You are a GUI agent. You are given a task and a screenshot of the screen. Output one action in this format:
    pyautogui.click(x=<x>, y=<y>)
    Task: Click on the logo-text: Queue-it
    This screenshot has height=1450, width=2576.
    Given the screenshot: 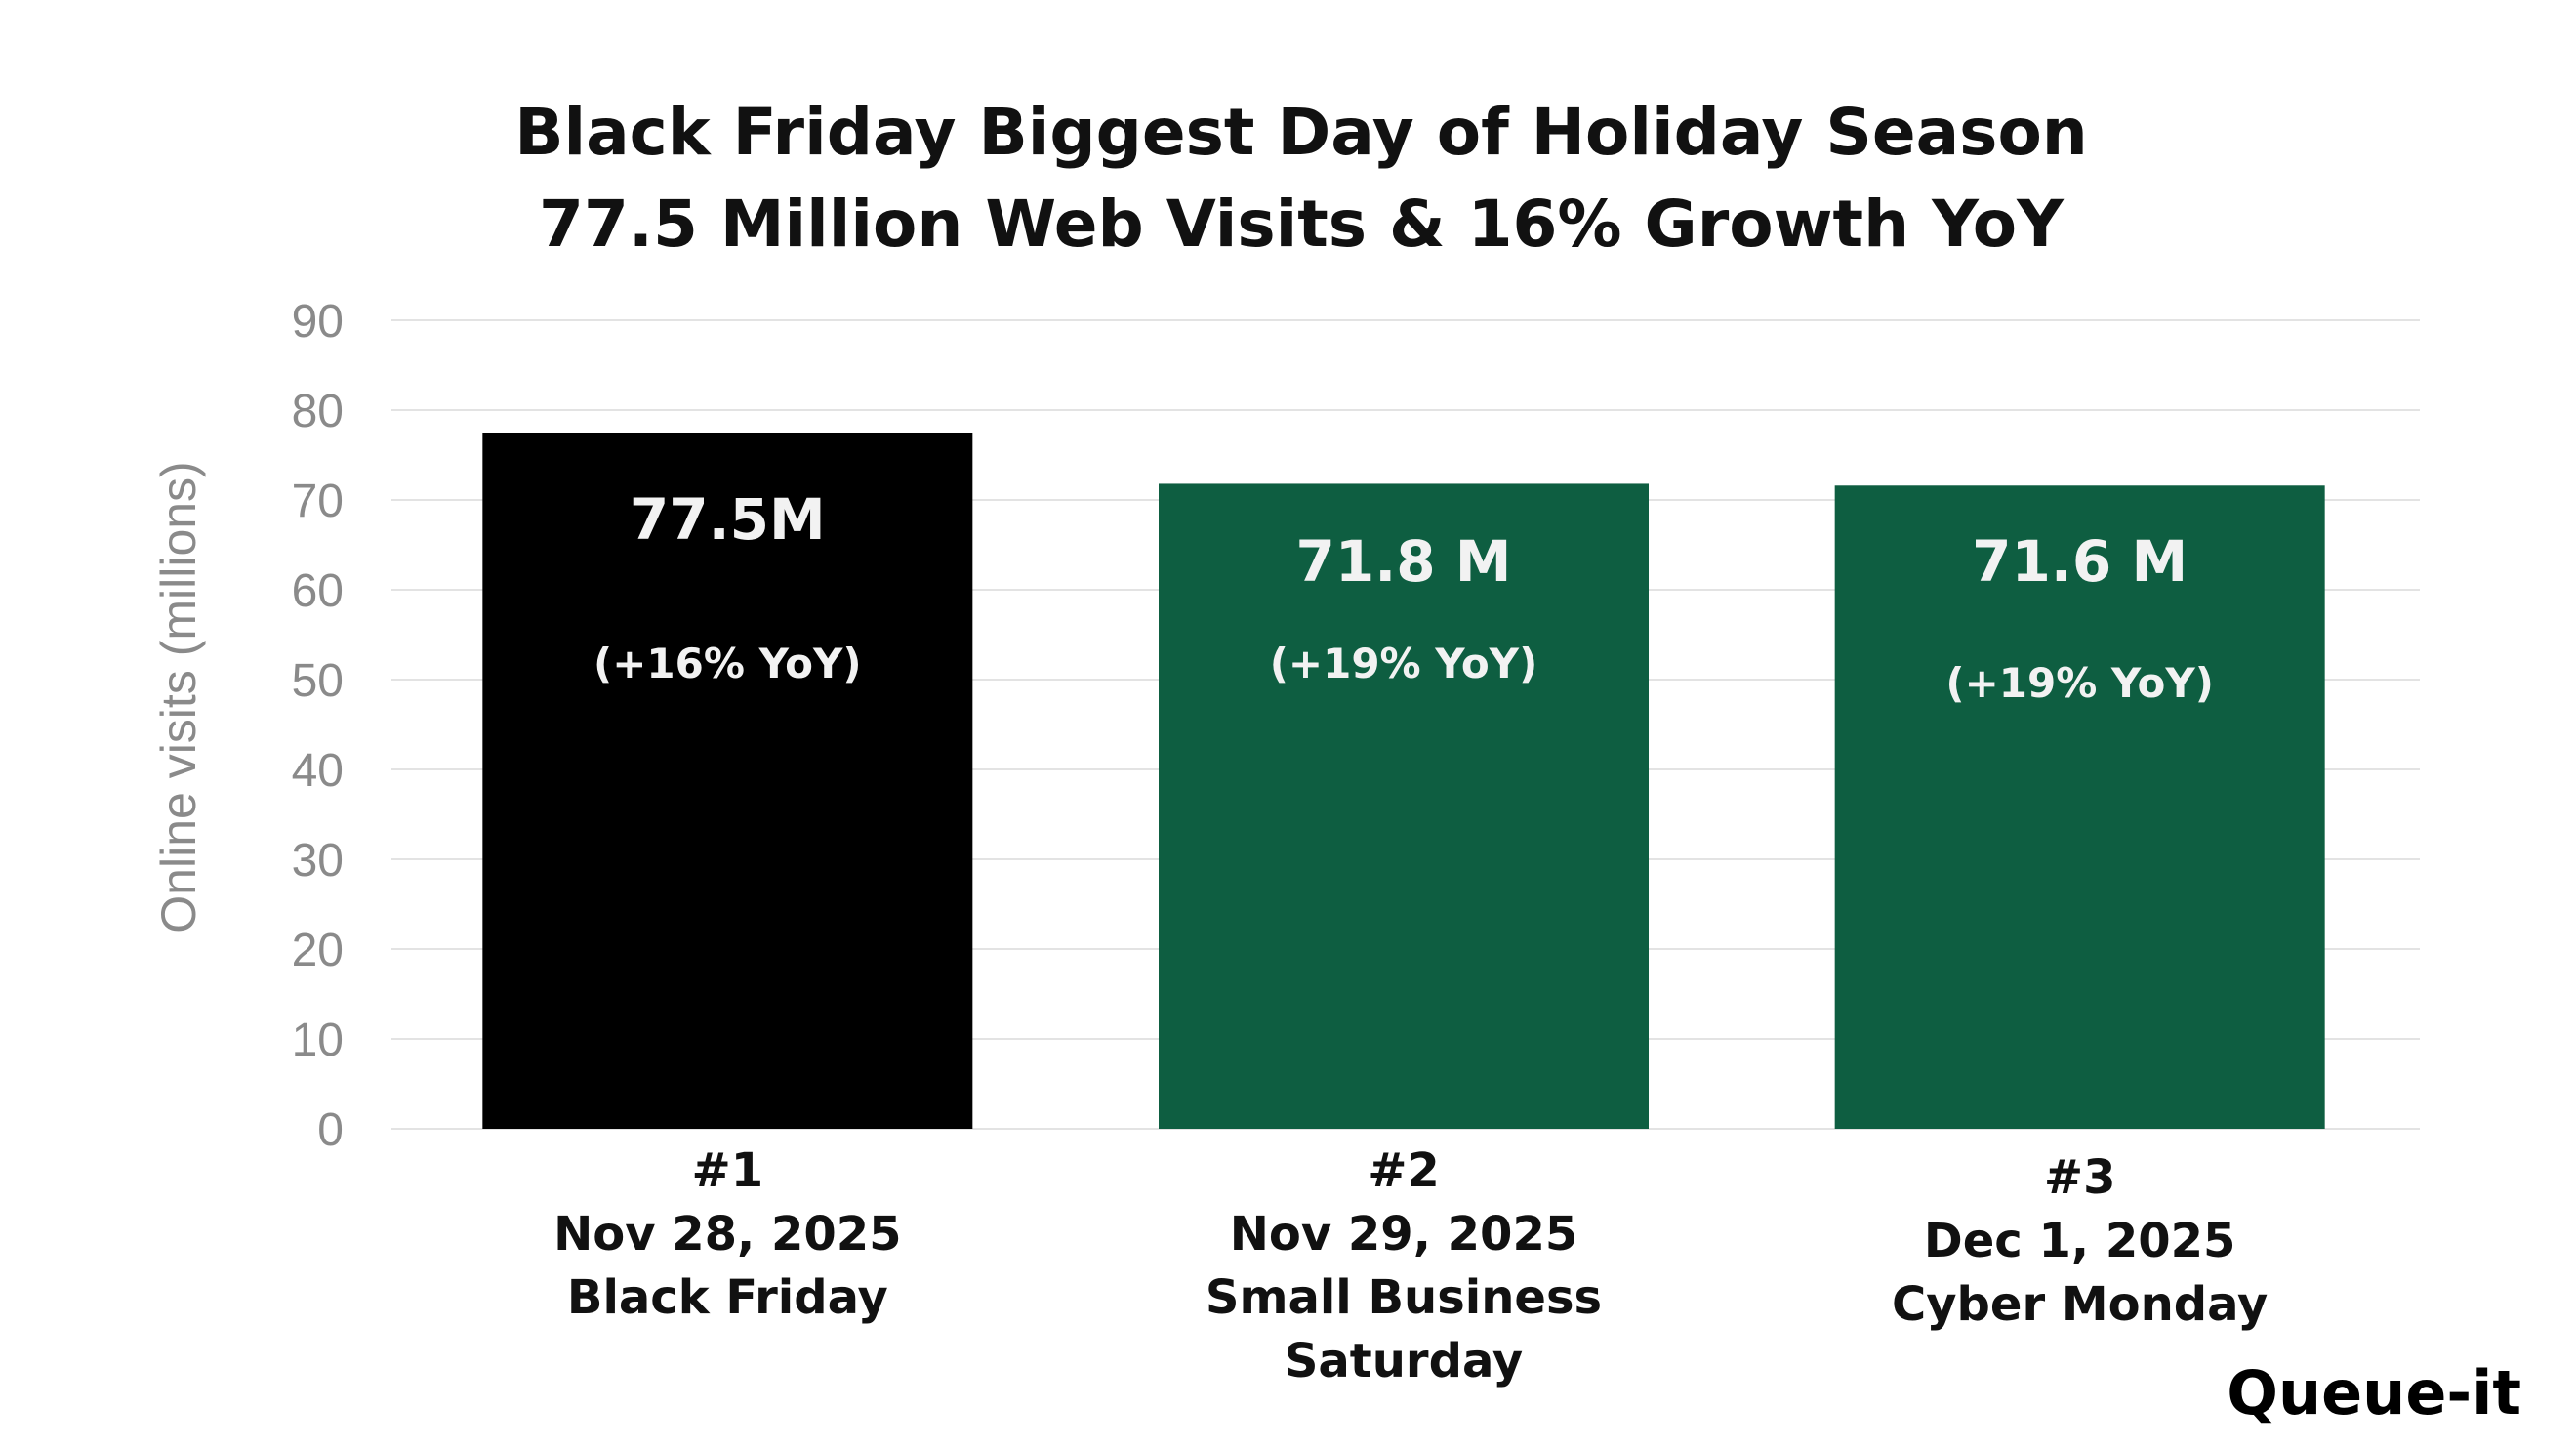 What is the action you would take?
    pyautogui.click(x=2374, y=1393)
    